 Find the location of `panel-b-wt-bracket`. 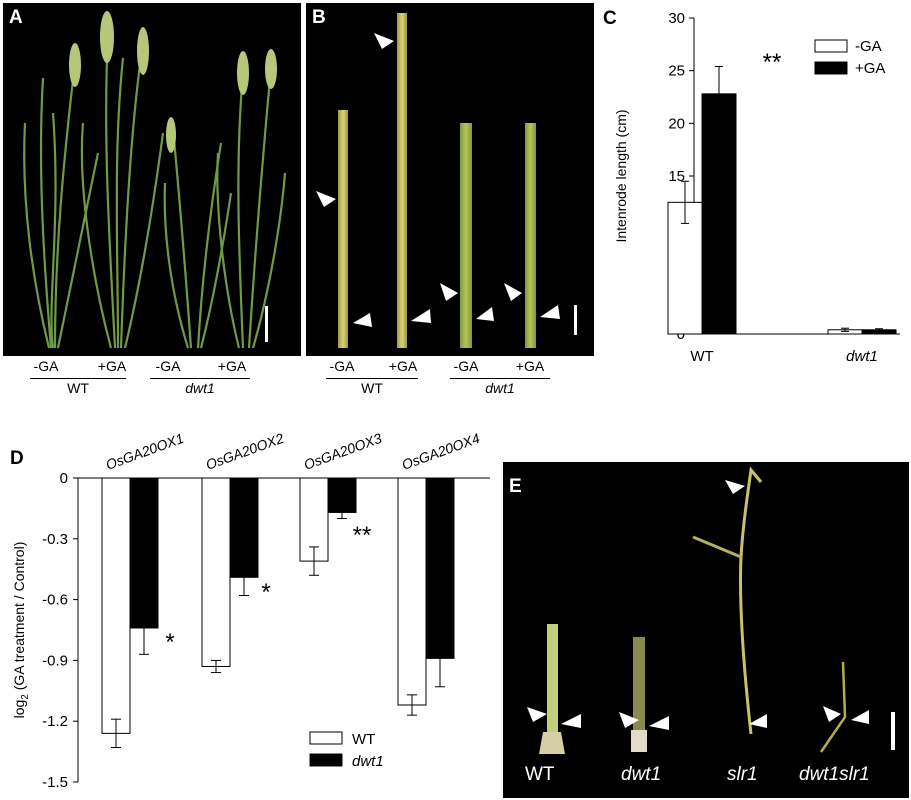

panel-b-wt-bracket is located at coordinates (372, 378).